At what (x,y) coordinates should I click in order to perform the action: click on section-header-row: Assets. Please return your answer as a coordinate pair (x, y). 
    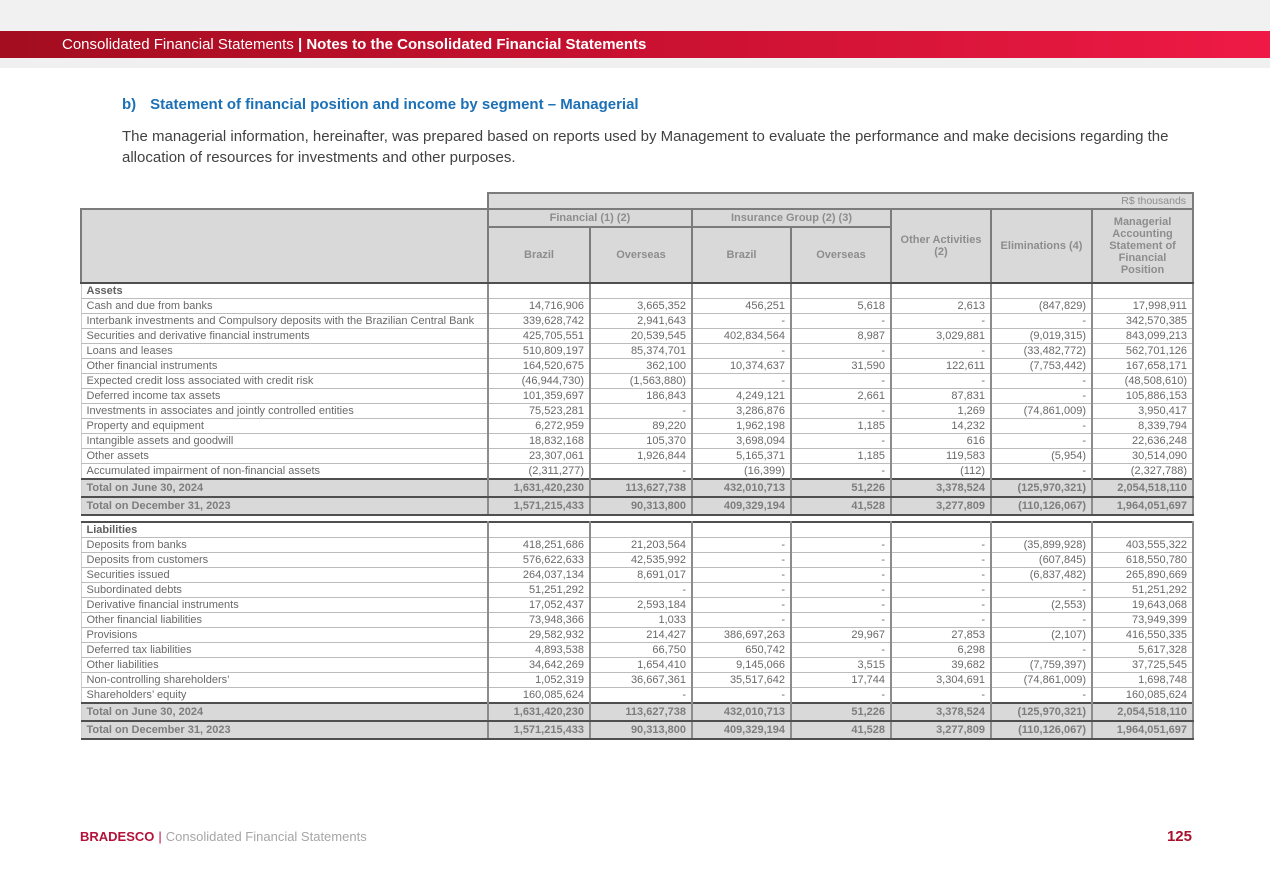
    Looking at the image, I should click on (637, 290).